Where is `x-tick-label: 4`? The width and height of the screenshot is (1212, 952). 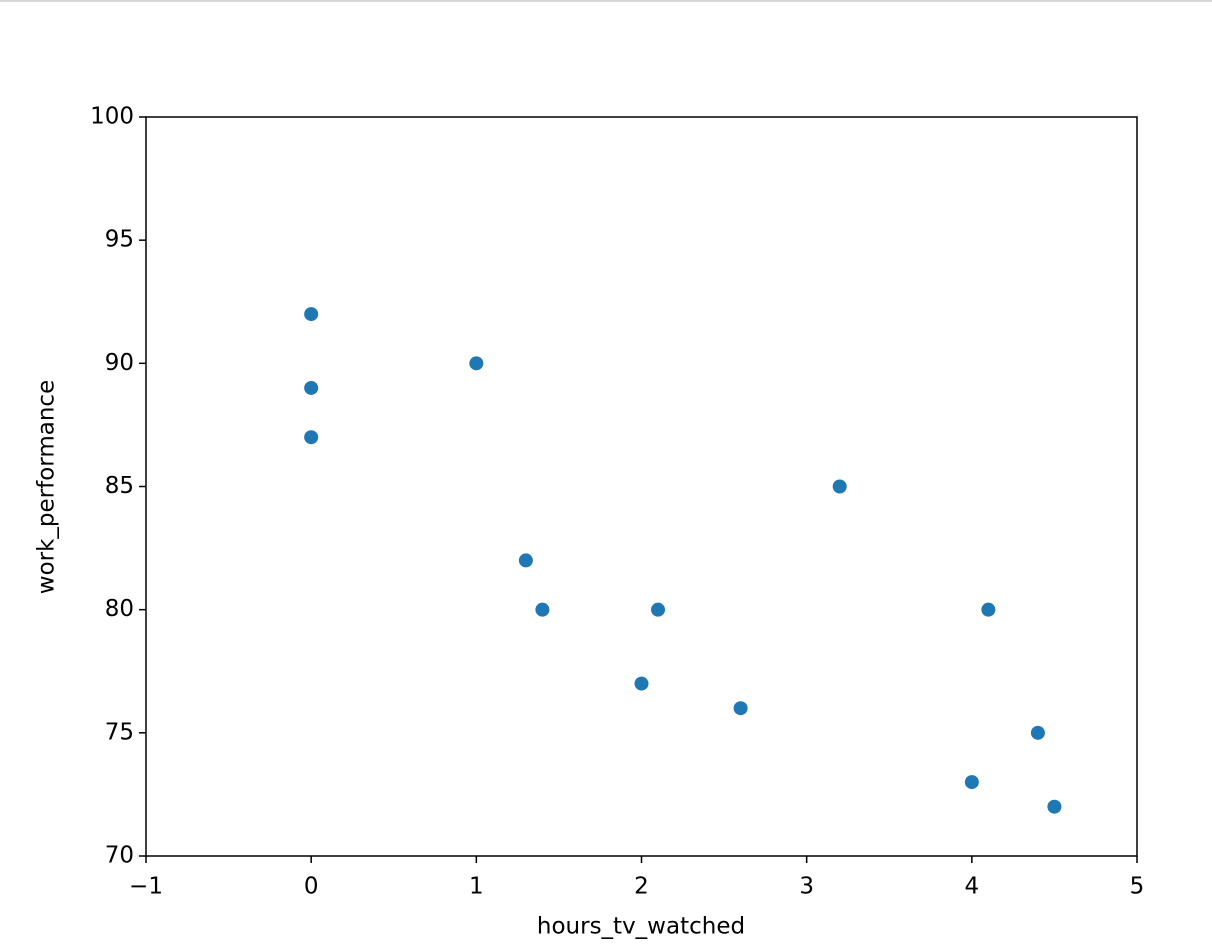 x-tick-label: 4 is located at coordinates (972, 887).